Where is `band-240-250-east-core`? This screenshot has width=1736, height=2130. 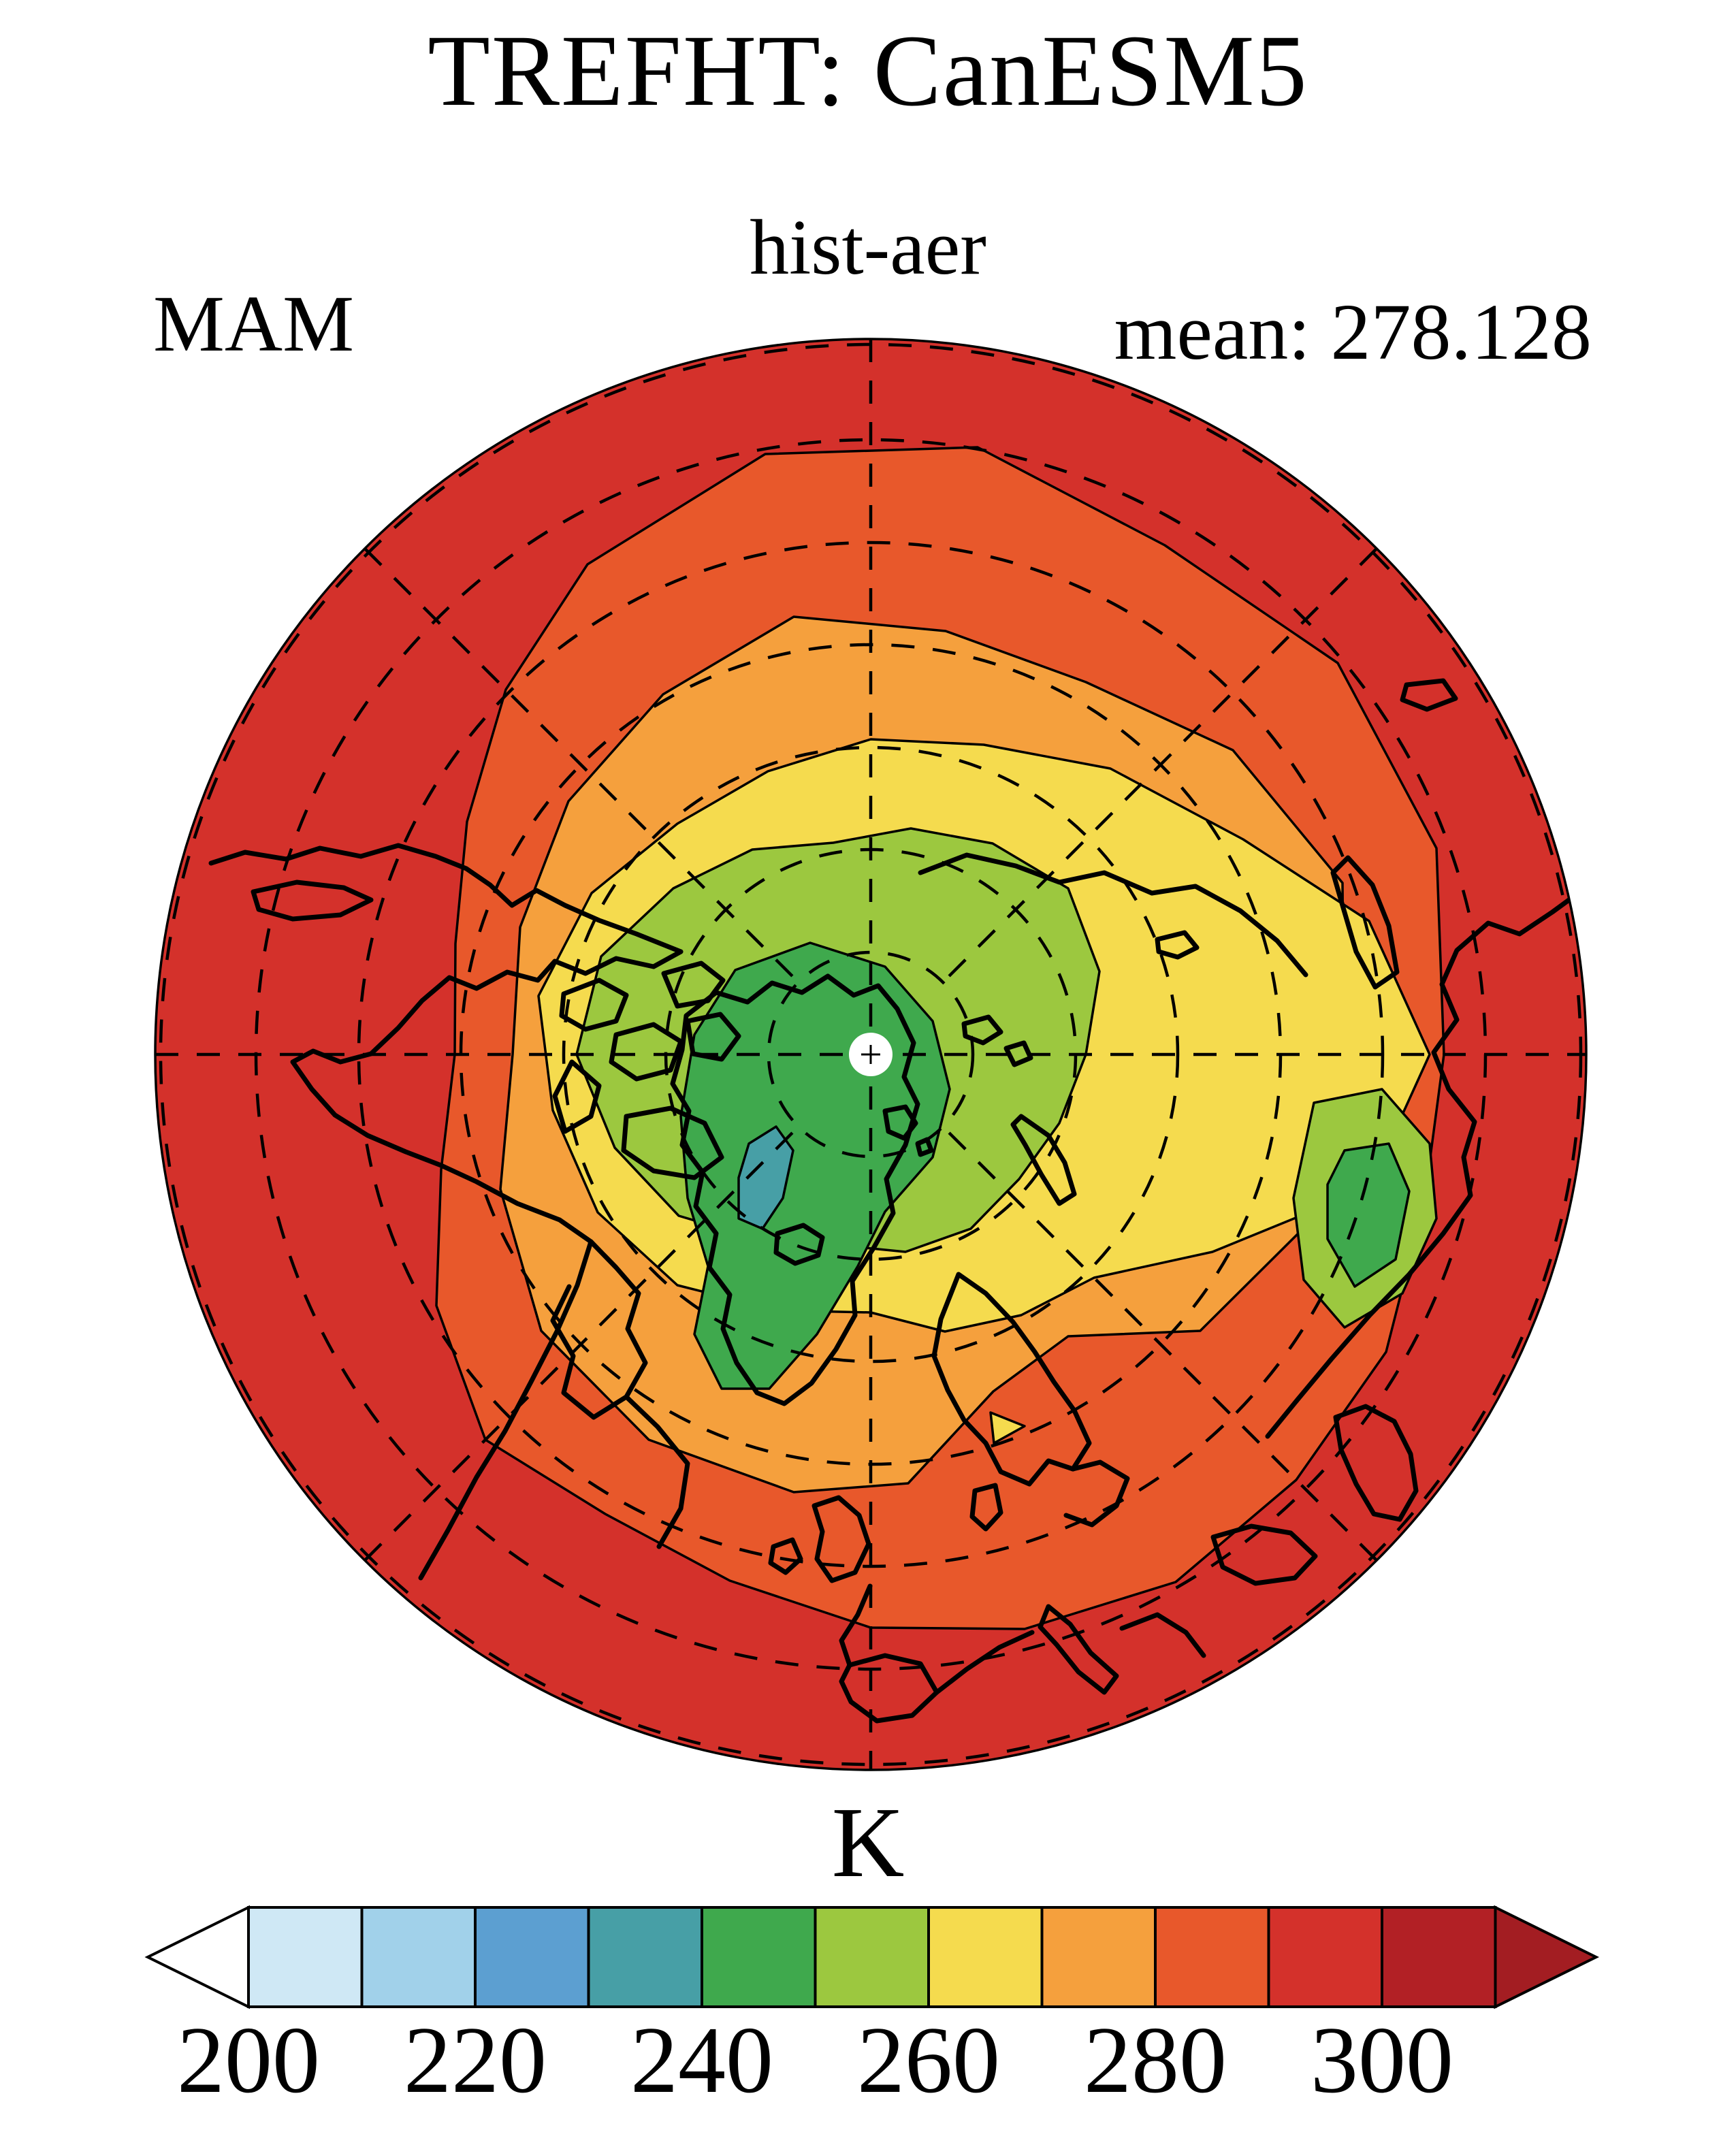
band-240-250-east-core is located at coordinates (1368, 1215).